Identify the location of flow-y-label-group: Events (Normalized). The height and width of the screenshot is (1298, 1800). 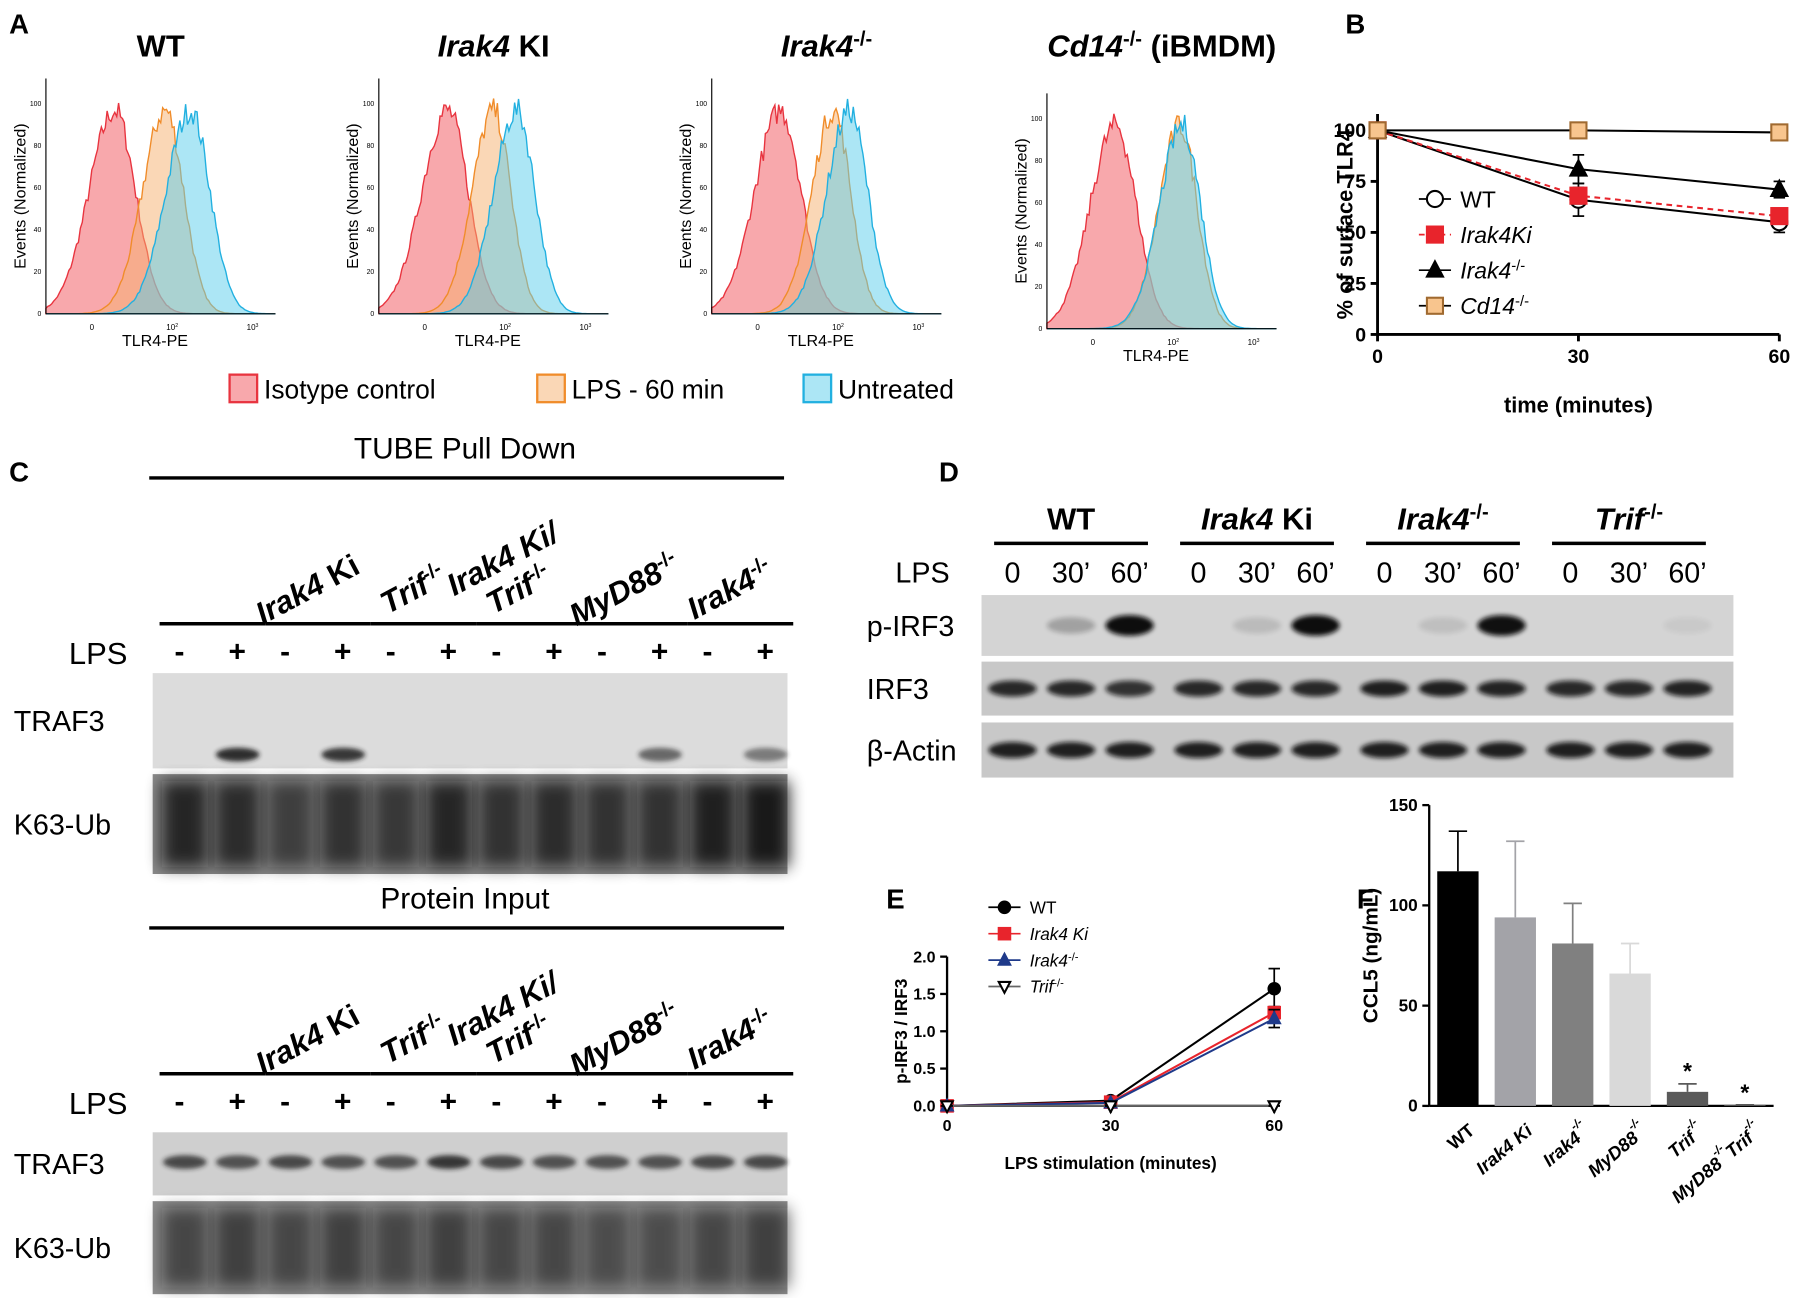
(1021, 211).